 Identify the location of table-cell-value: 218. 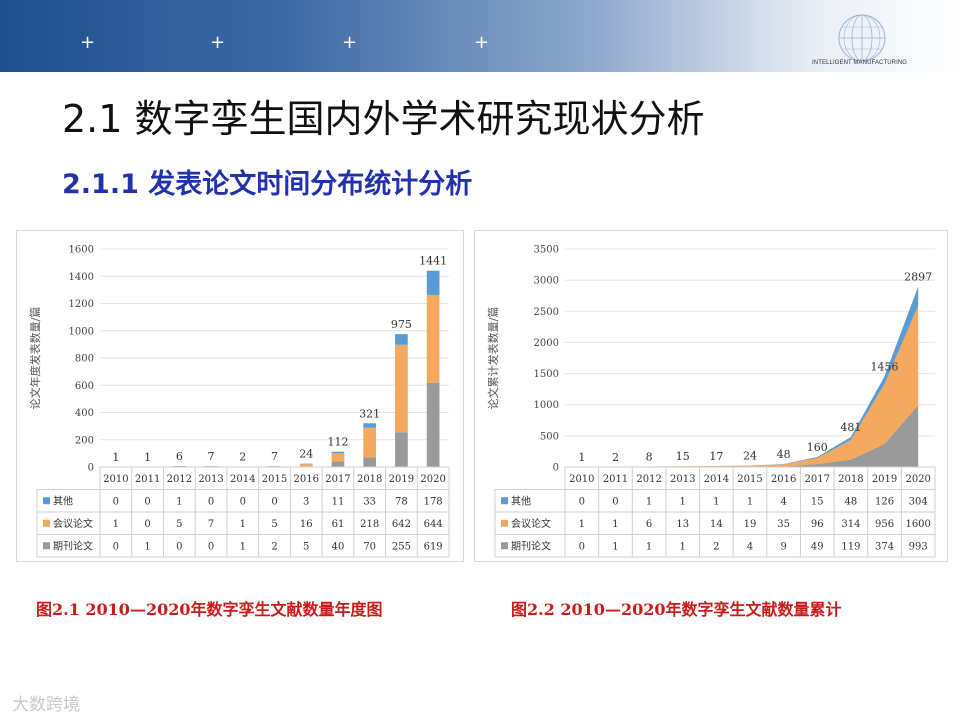
(369, 524).